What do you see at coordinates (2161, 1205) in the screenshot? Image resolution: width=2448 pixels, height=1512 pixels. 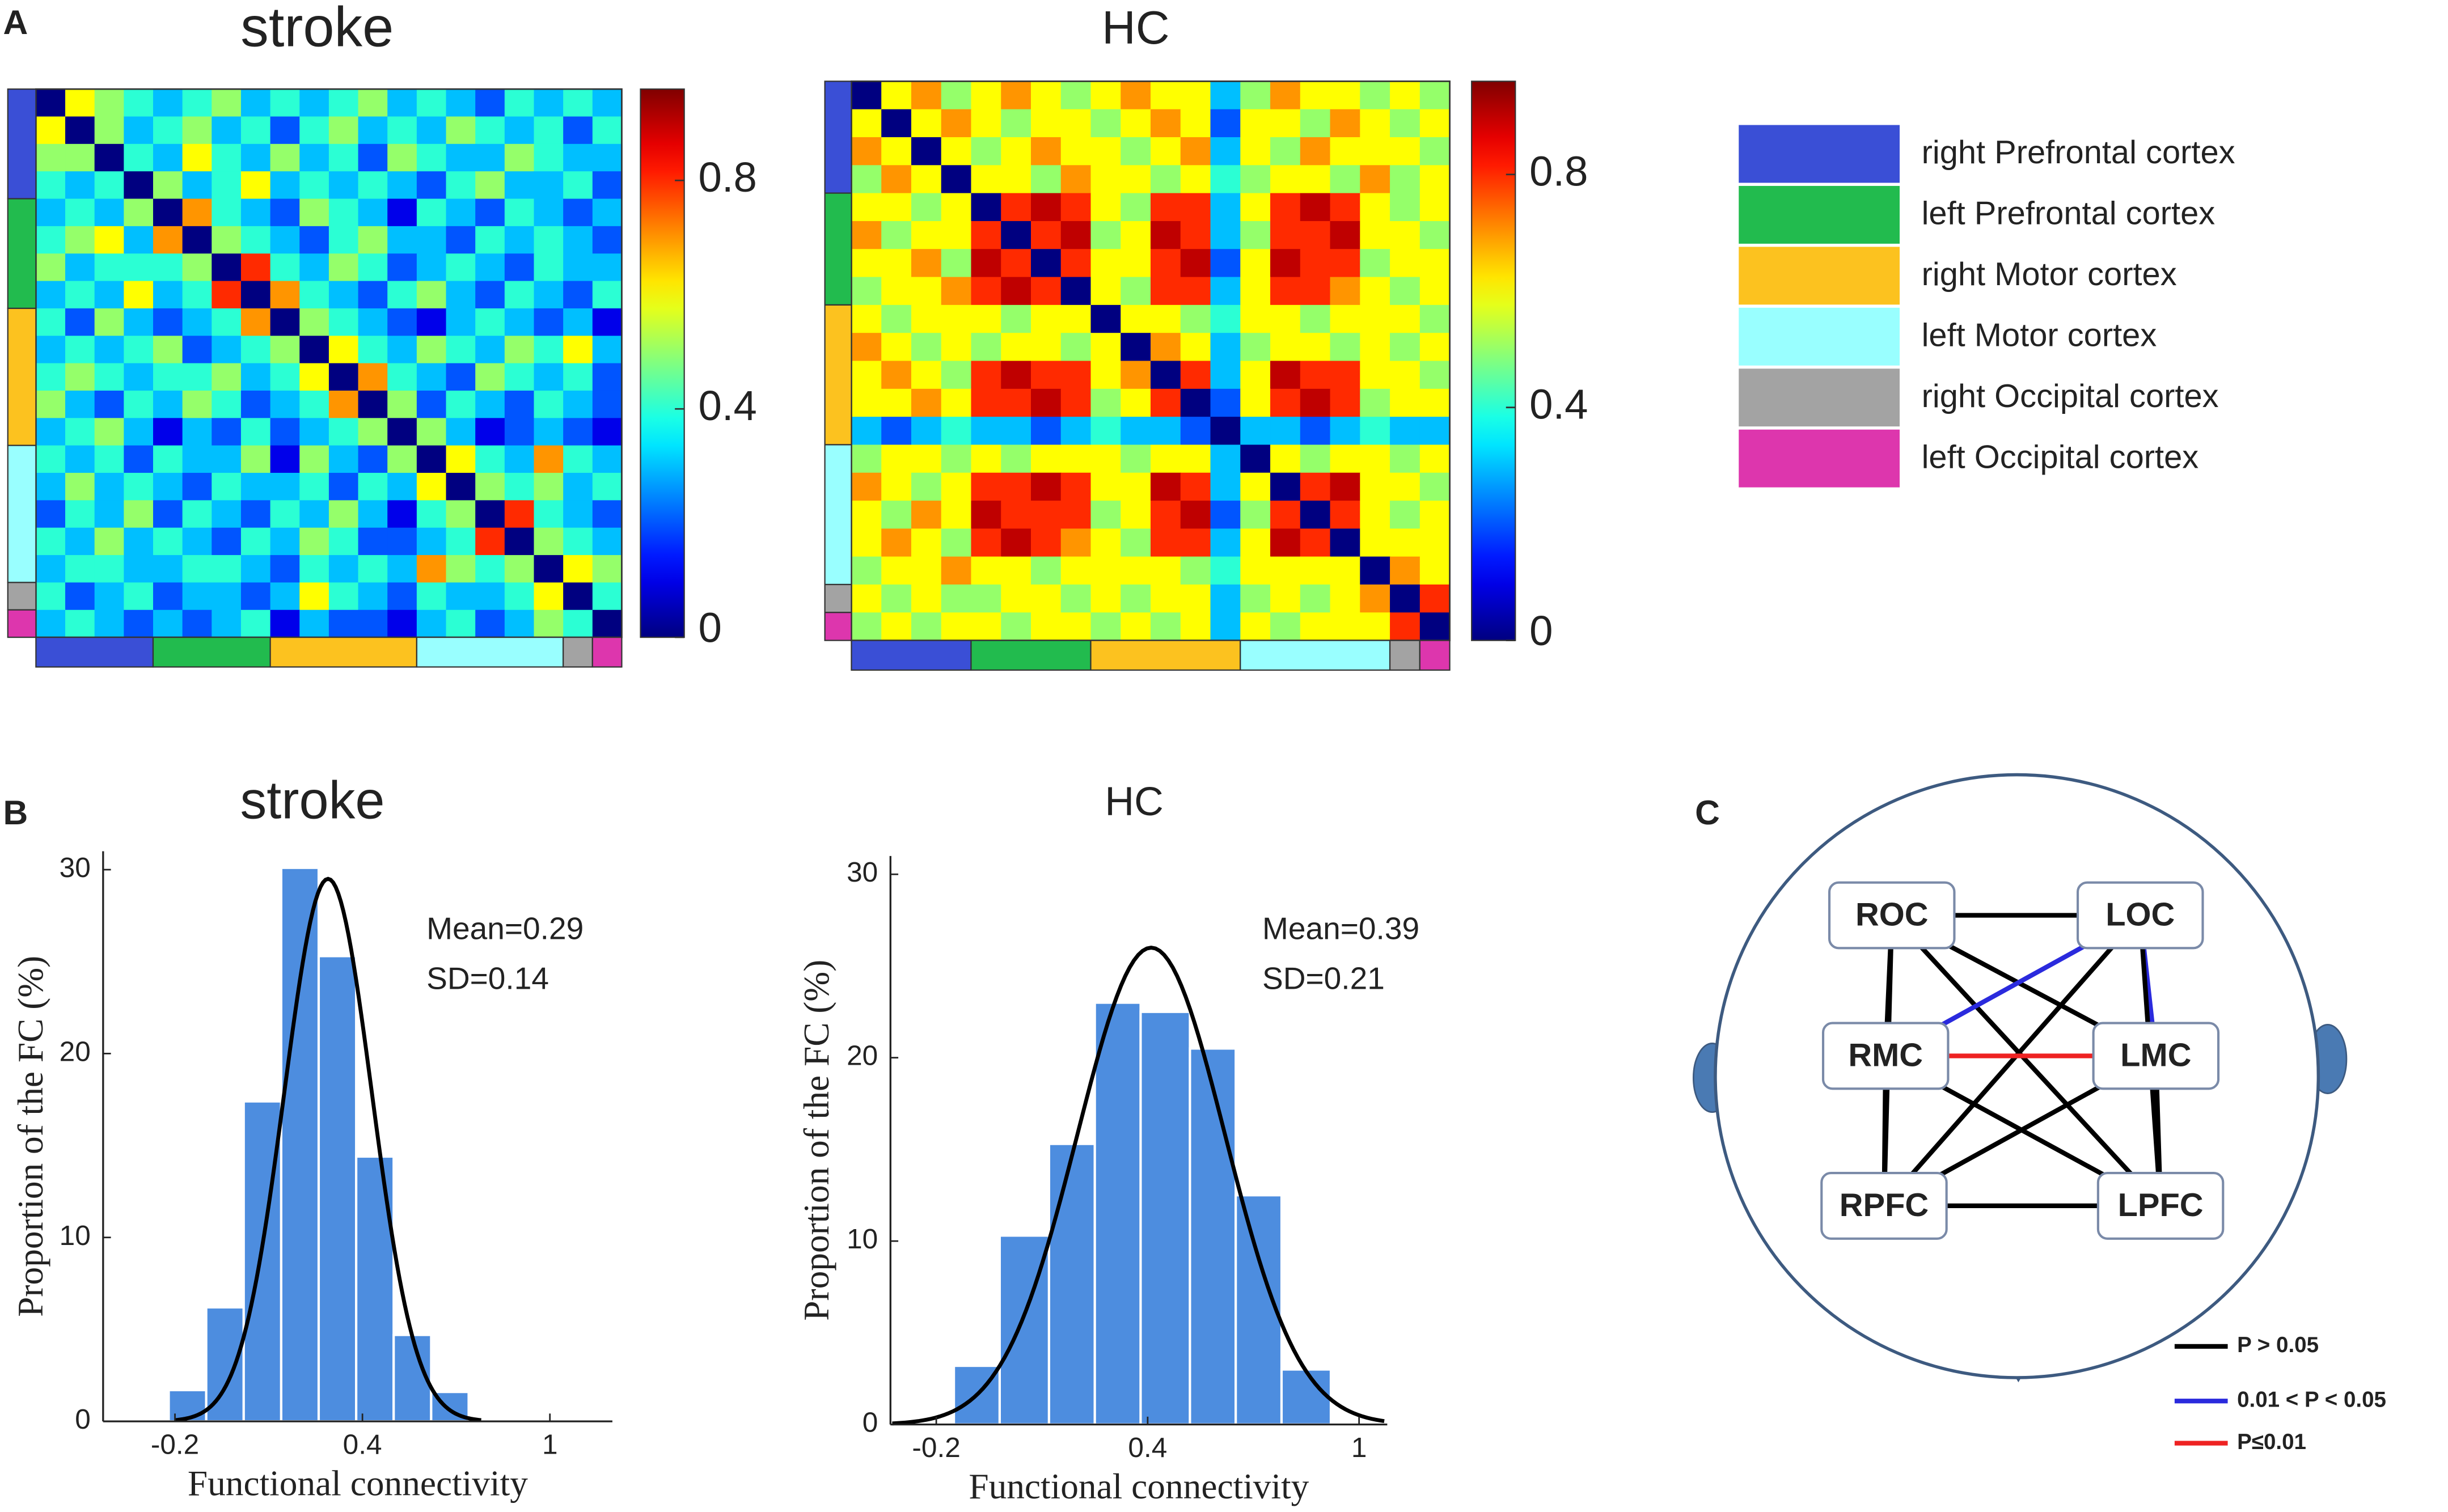 I see `node-label: LPFC` at bounding box center [2161, 1205].